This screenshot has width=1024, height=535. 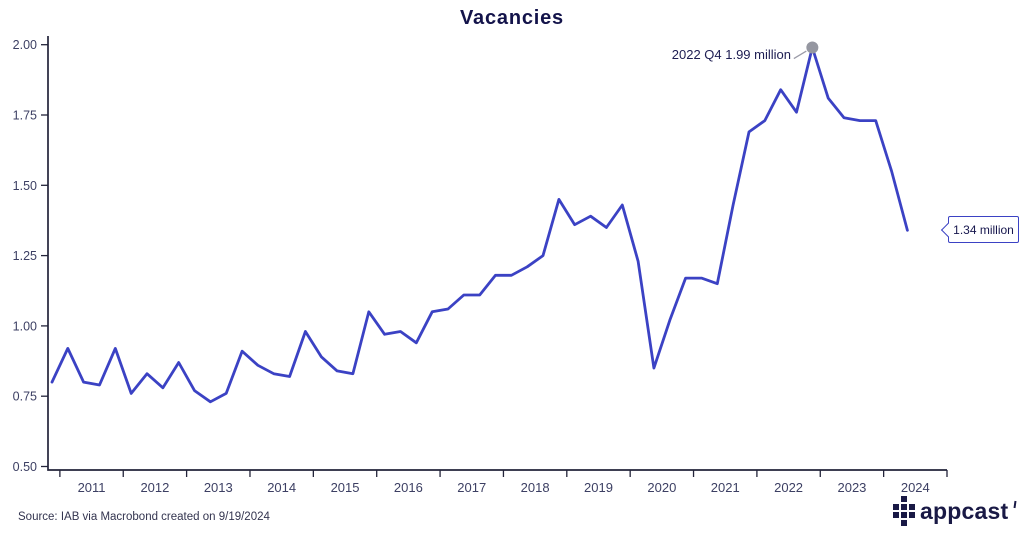 What do you see at coordinates (915, 487) in the screenshot?
I see `x-year-label: 2024` at bounding box center [915, 487].